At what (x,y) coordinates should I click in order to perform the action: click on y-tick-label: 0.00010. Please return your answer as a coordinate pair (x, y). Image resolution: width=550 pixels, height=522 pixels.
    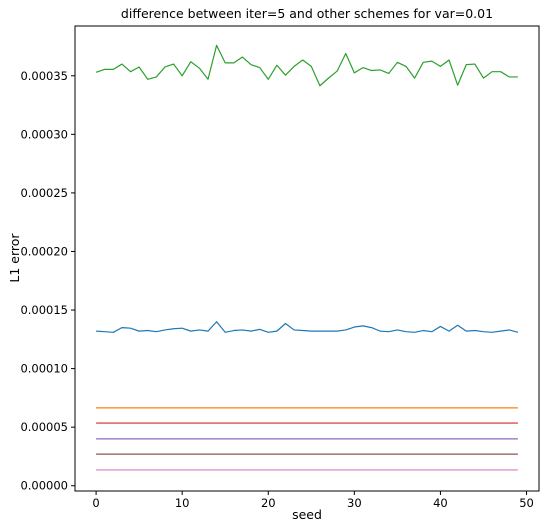
    Looking at the image, I should click on (44, 369).